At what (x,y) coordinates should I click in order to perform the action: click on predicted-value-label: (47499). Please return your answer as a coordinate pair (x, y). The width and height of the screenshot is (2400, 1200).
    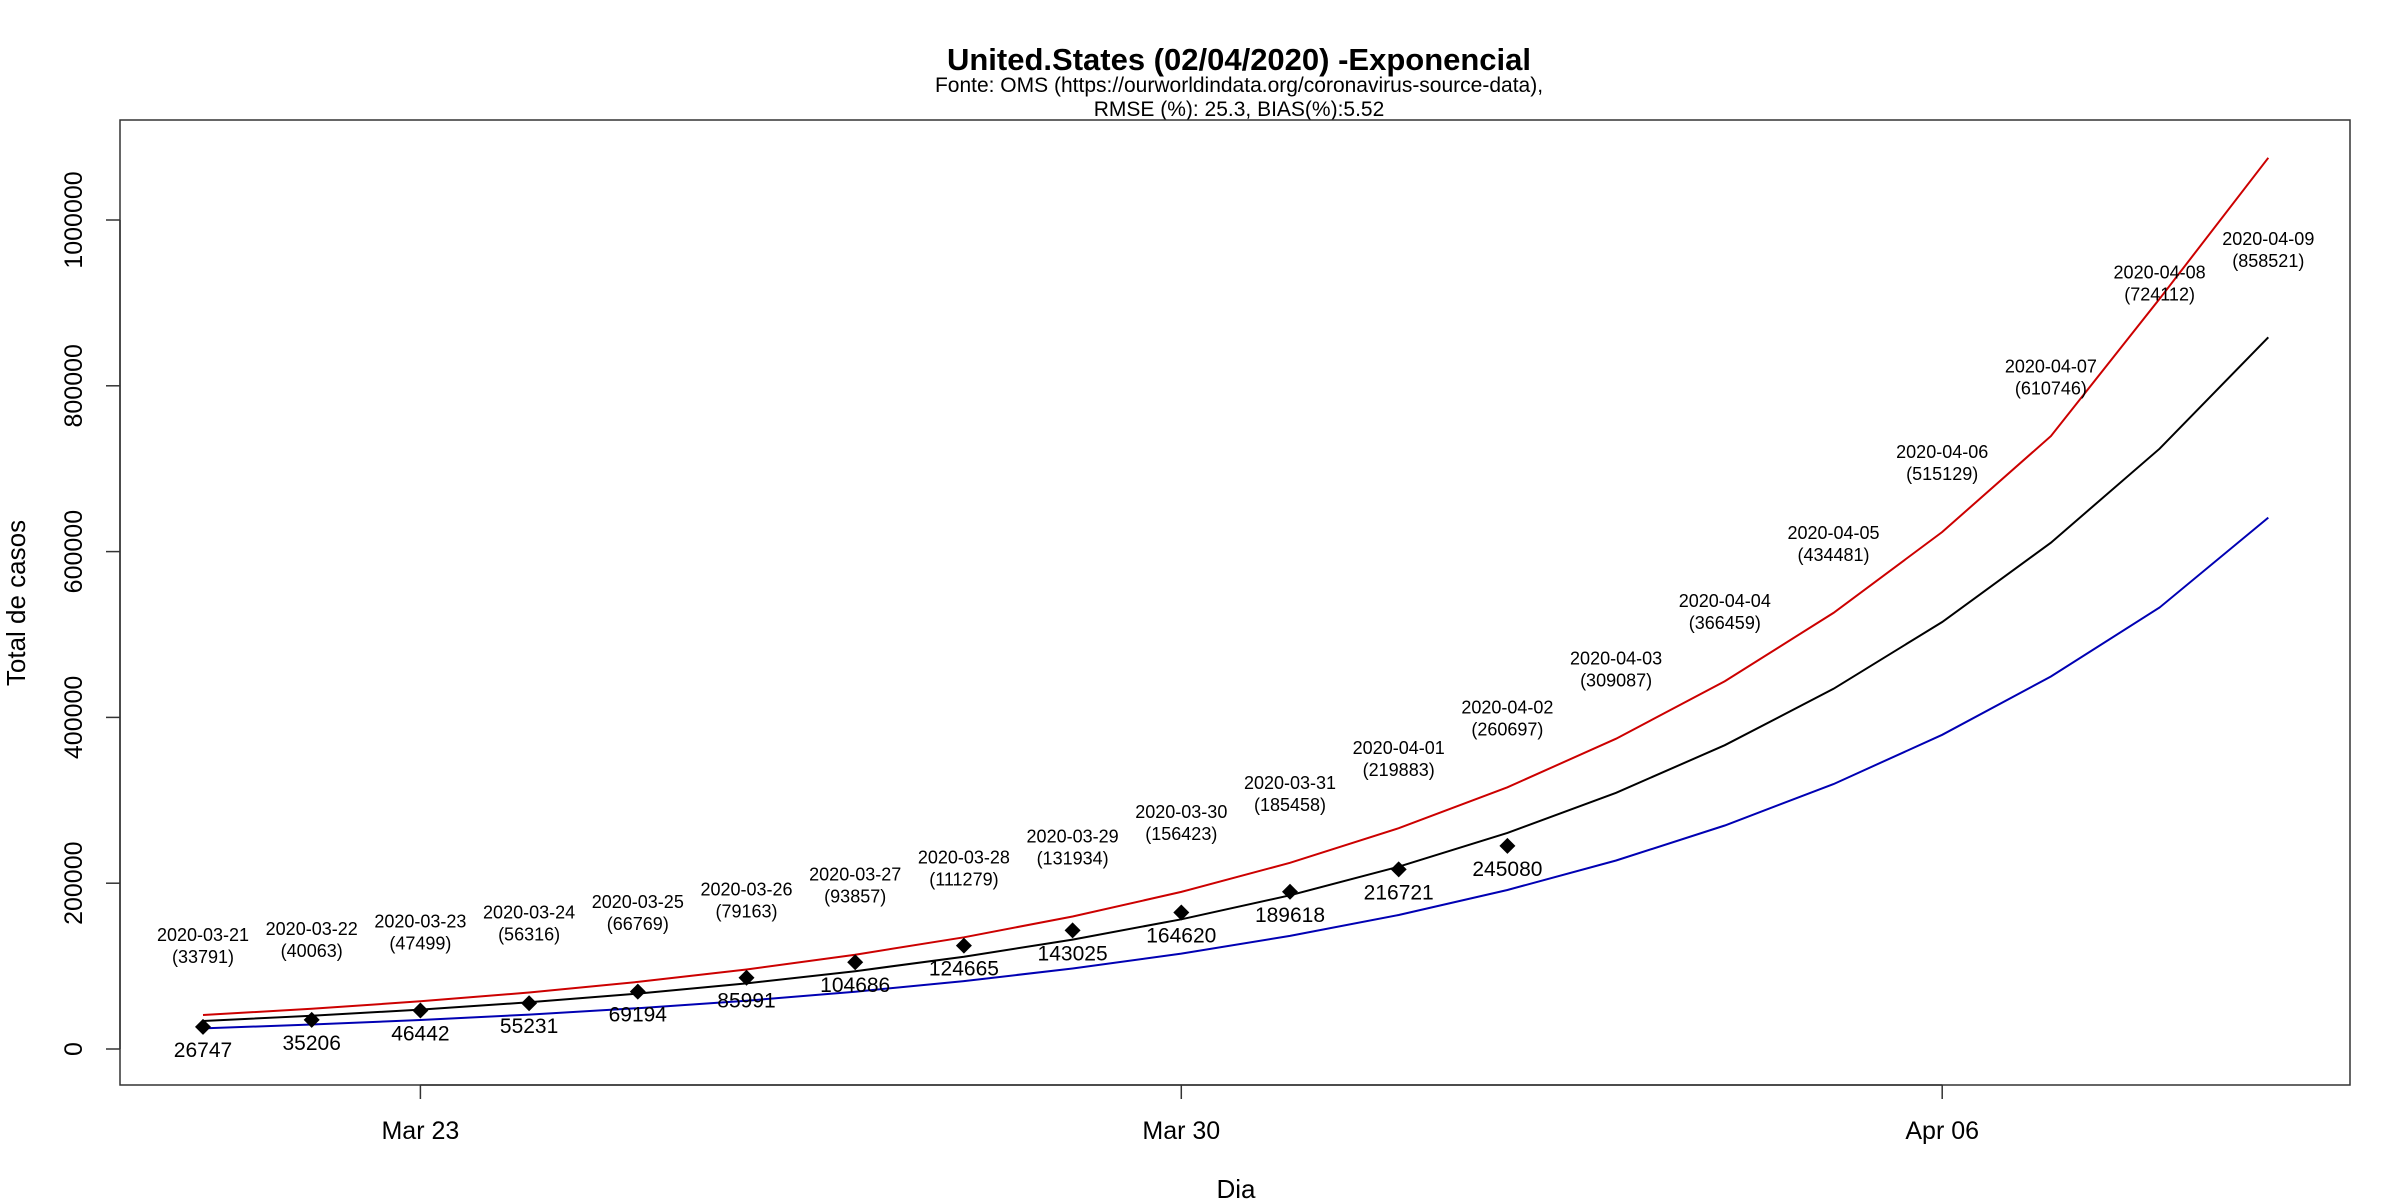
    Looking at the image, I should click on (420, 943).